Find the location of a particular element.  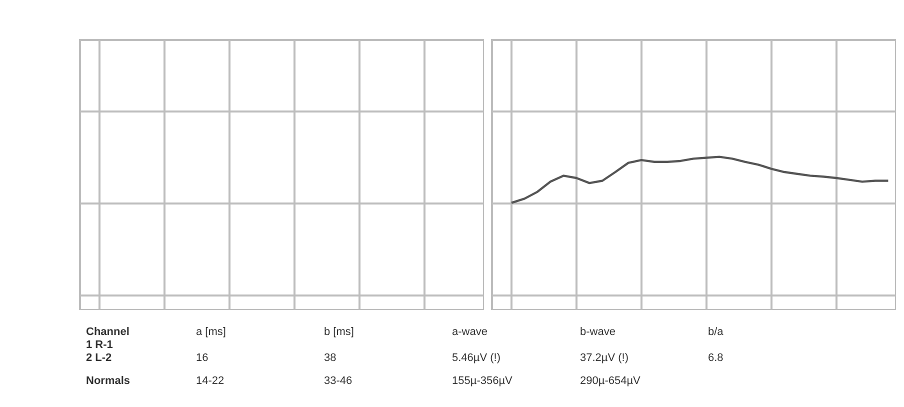

text: 5.46µV (!) is located at coordinates (477, 358).